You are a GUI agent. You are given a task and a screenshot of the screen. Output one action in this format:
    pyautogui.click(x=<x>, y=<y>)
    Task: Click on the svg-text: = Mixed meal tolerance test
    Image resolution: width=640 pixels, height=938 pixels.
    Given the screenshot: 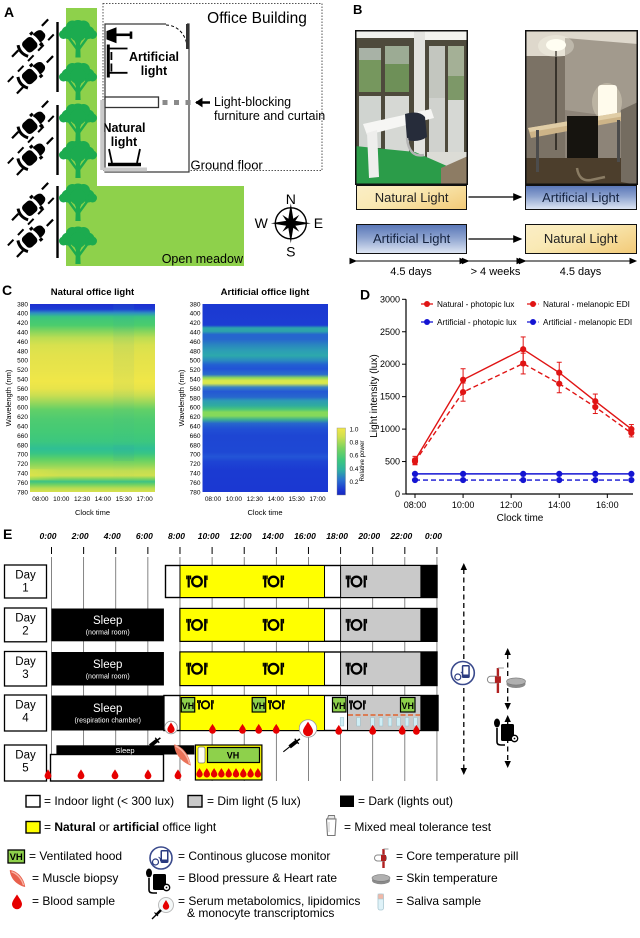 What is the action you would take?
    pyautogui.click(x=418, y=827)
    